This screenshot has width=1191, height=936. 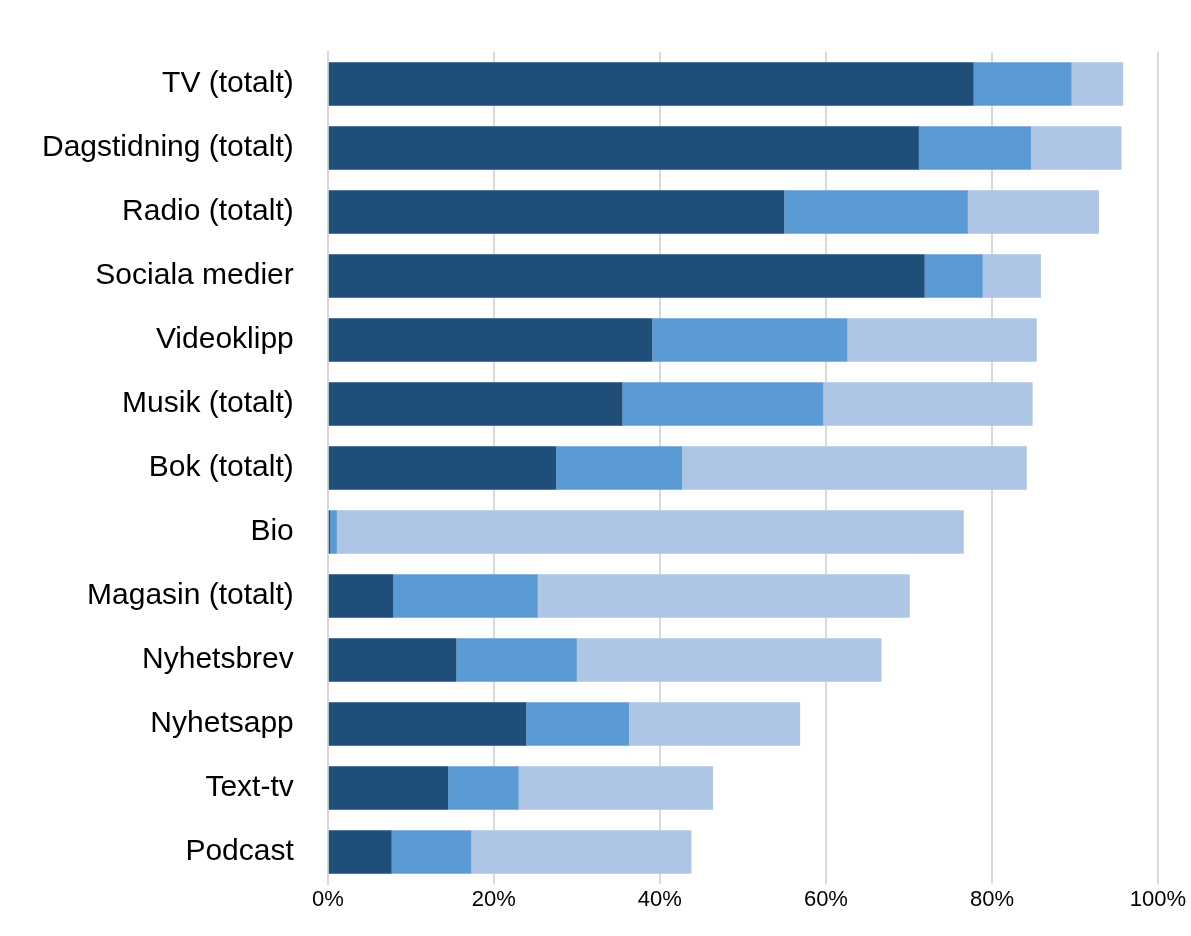 I want to click on y-tick-label: Videoklipp, so click(x=224, y=338).